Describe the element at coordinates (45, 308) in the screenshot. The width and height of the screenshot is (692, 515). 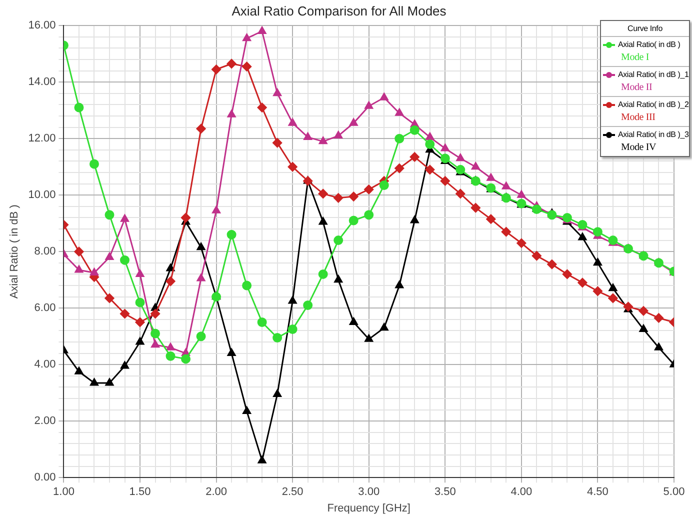
I see `y-tick-label: 6.00` at that location.